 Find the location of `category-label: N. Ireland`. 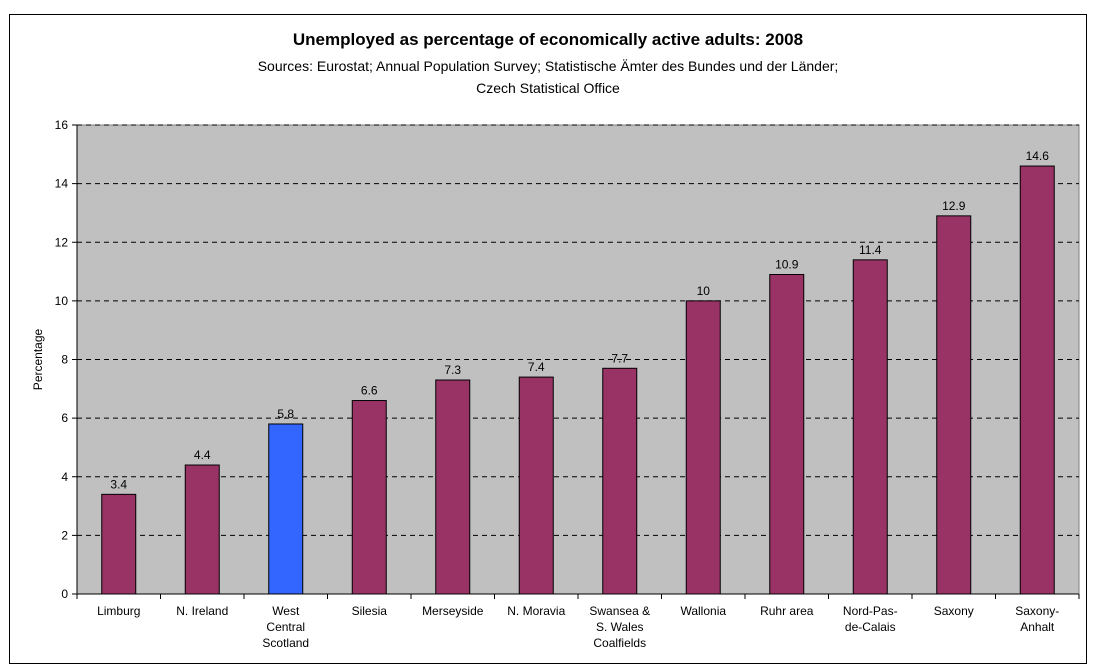

category-label: N. Ireland is located at coordinates (202, 611).